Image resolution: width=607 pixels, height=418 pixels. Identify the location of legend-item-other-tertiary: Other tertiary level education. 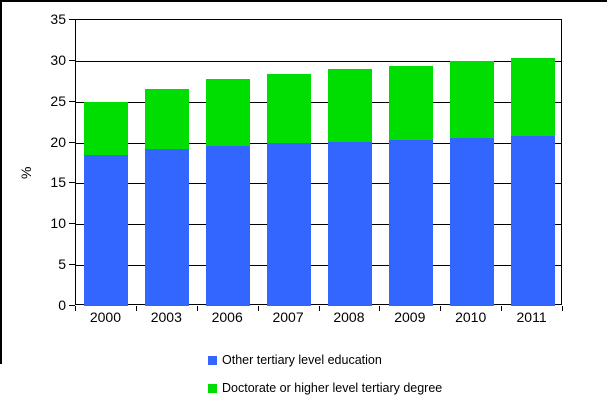
(325, 360).